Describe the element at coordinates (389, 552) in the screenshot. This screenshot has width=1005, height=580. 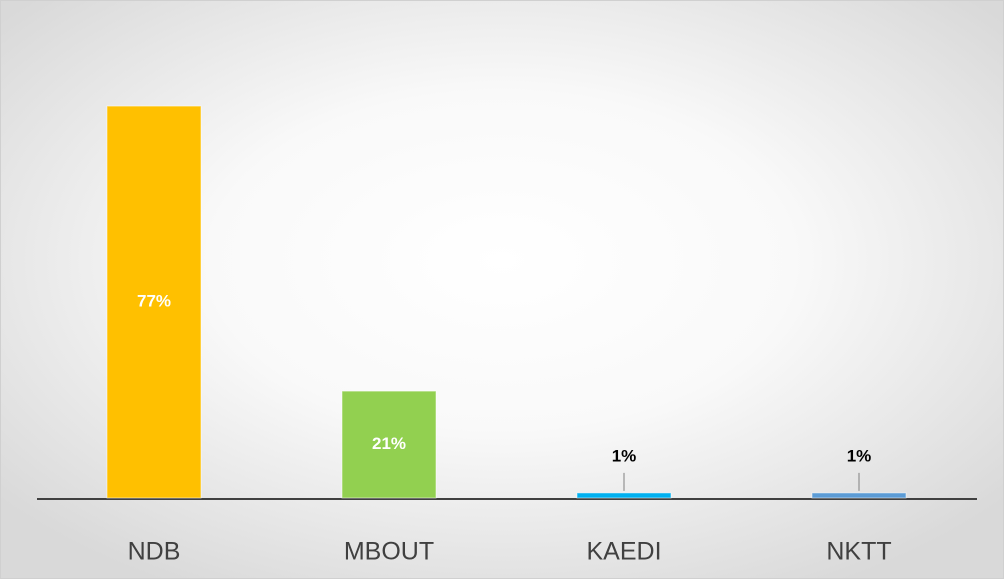
I see `x-tick-label: MBOUT` at that location.